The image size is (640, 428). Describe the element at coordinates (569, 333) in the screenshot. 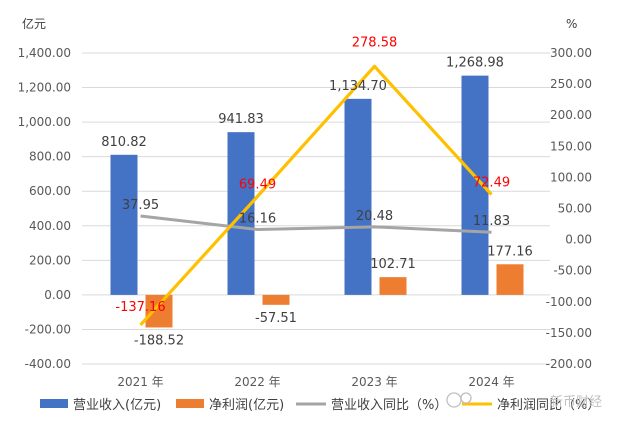

I see `right-tick-label: -150.00` at that location.